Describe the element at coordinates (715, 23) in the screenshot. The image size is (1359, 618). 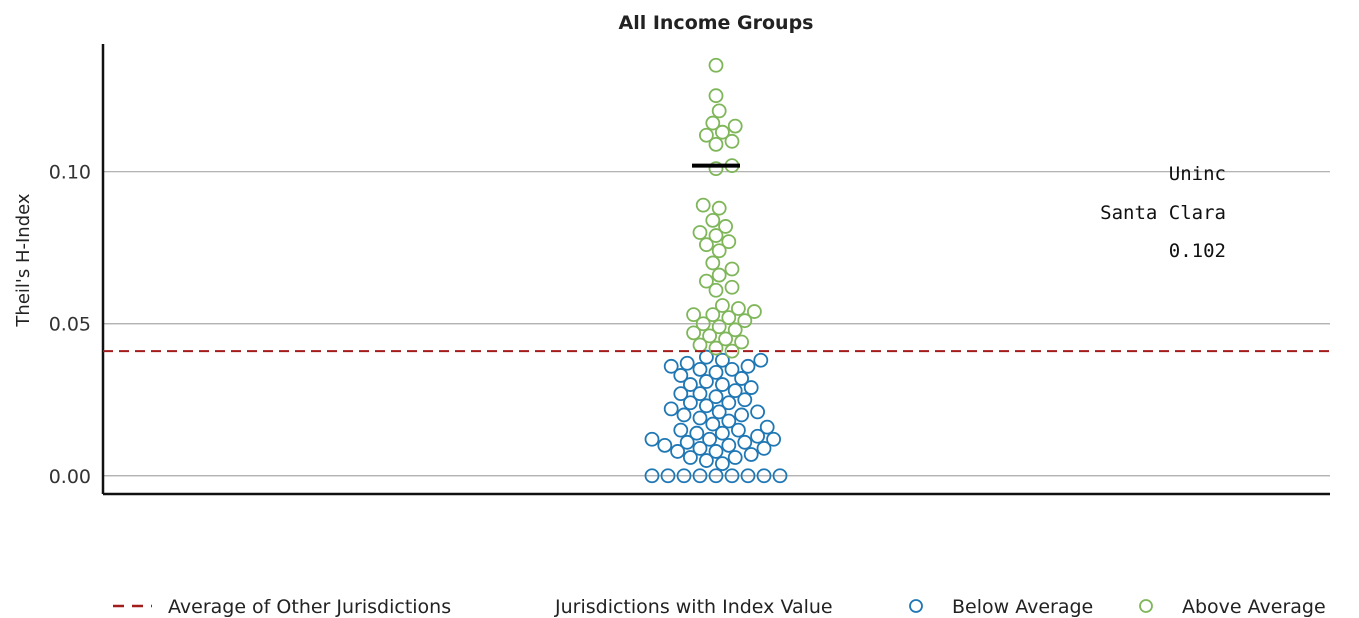
I see `chart-title: All Income Groups` at that location.